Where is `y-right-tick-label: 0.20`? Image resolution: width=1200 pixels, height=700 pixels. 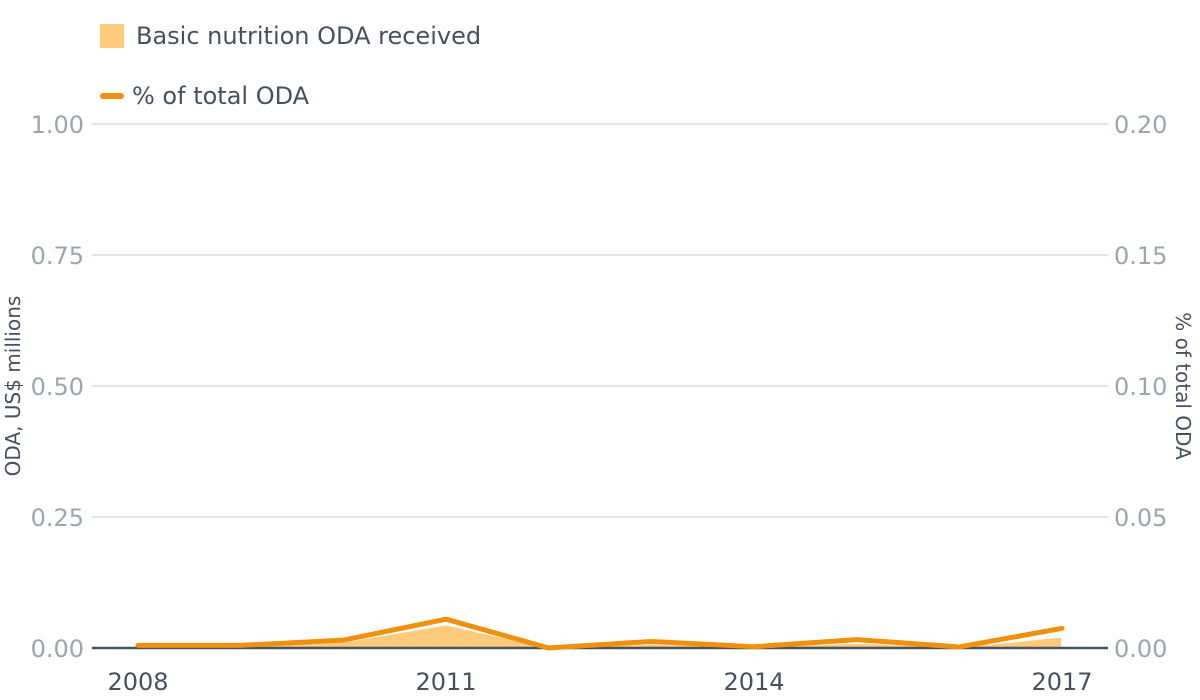
y-right-tick-label: 0.20 is located at coordinates (1140, 125).